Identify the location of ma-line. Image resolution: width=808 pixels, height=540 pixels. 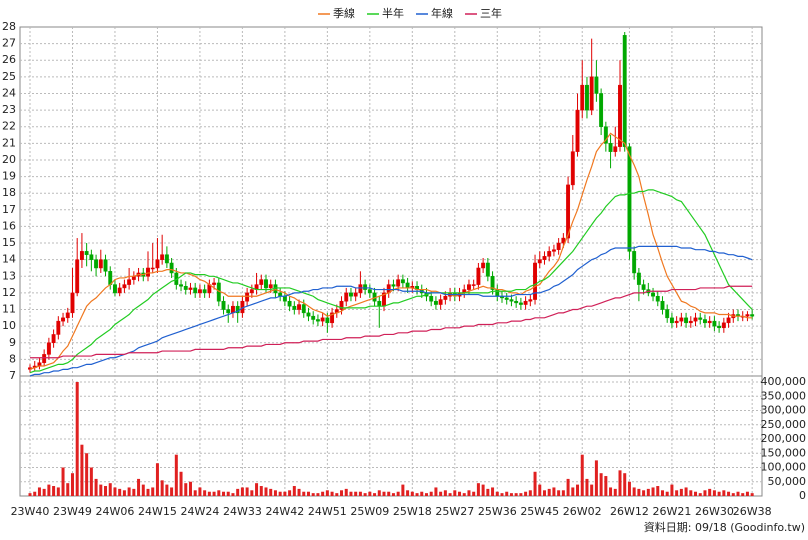
(391, 322).